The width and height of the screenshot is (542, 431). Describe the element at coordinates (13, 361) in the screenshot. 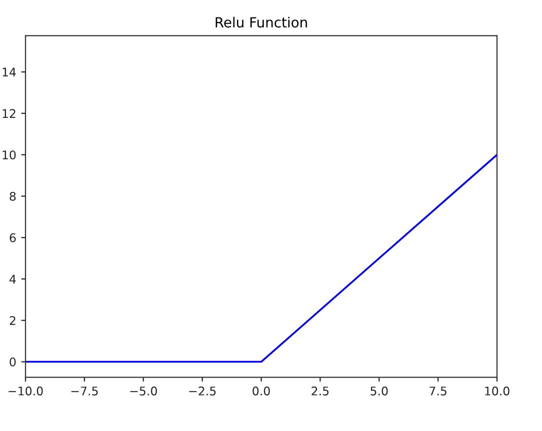

I see `y-tick-label: 0` at that location.